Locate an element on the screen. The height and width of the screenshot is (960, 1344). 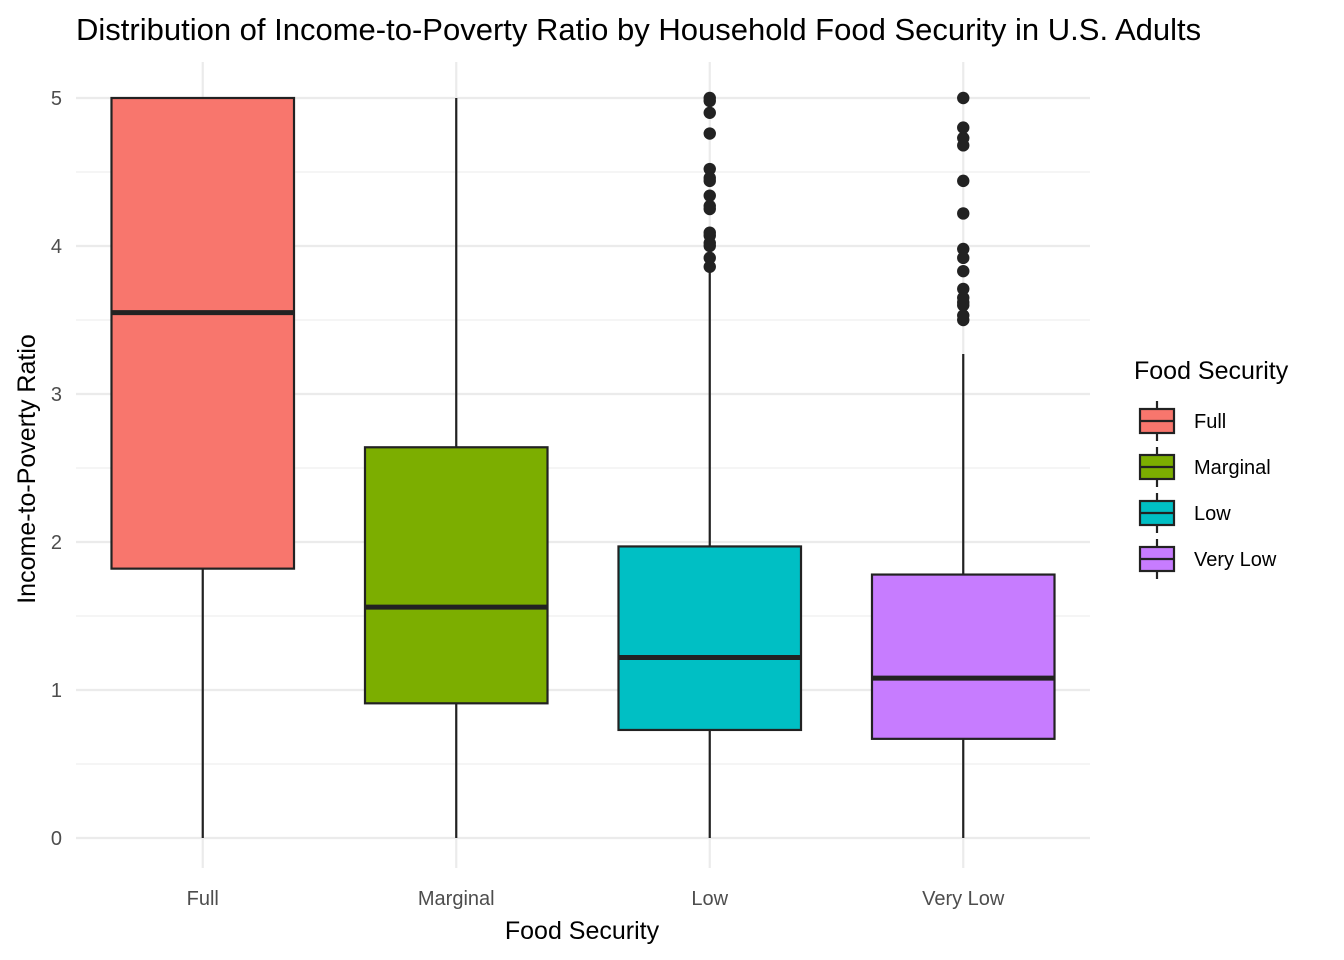
x-tick-label: Very Low is located at coordinates (963, 899).